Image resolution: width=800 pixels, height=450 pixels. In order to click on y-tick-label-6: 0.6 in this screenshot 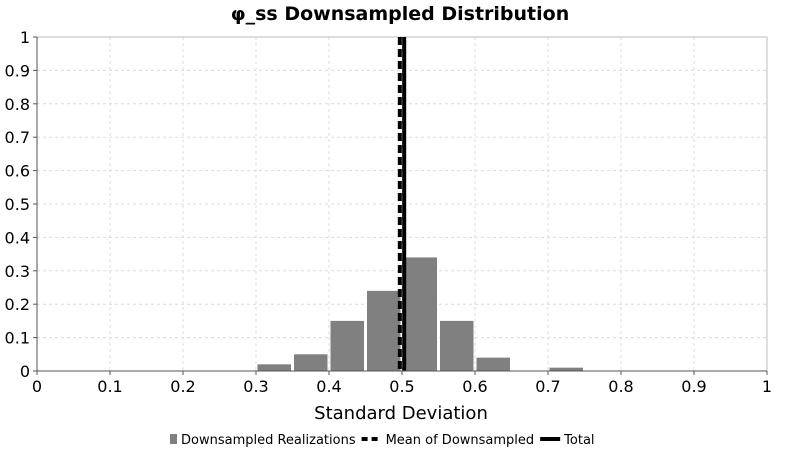, I will do `click(17, 171)`.